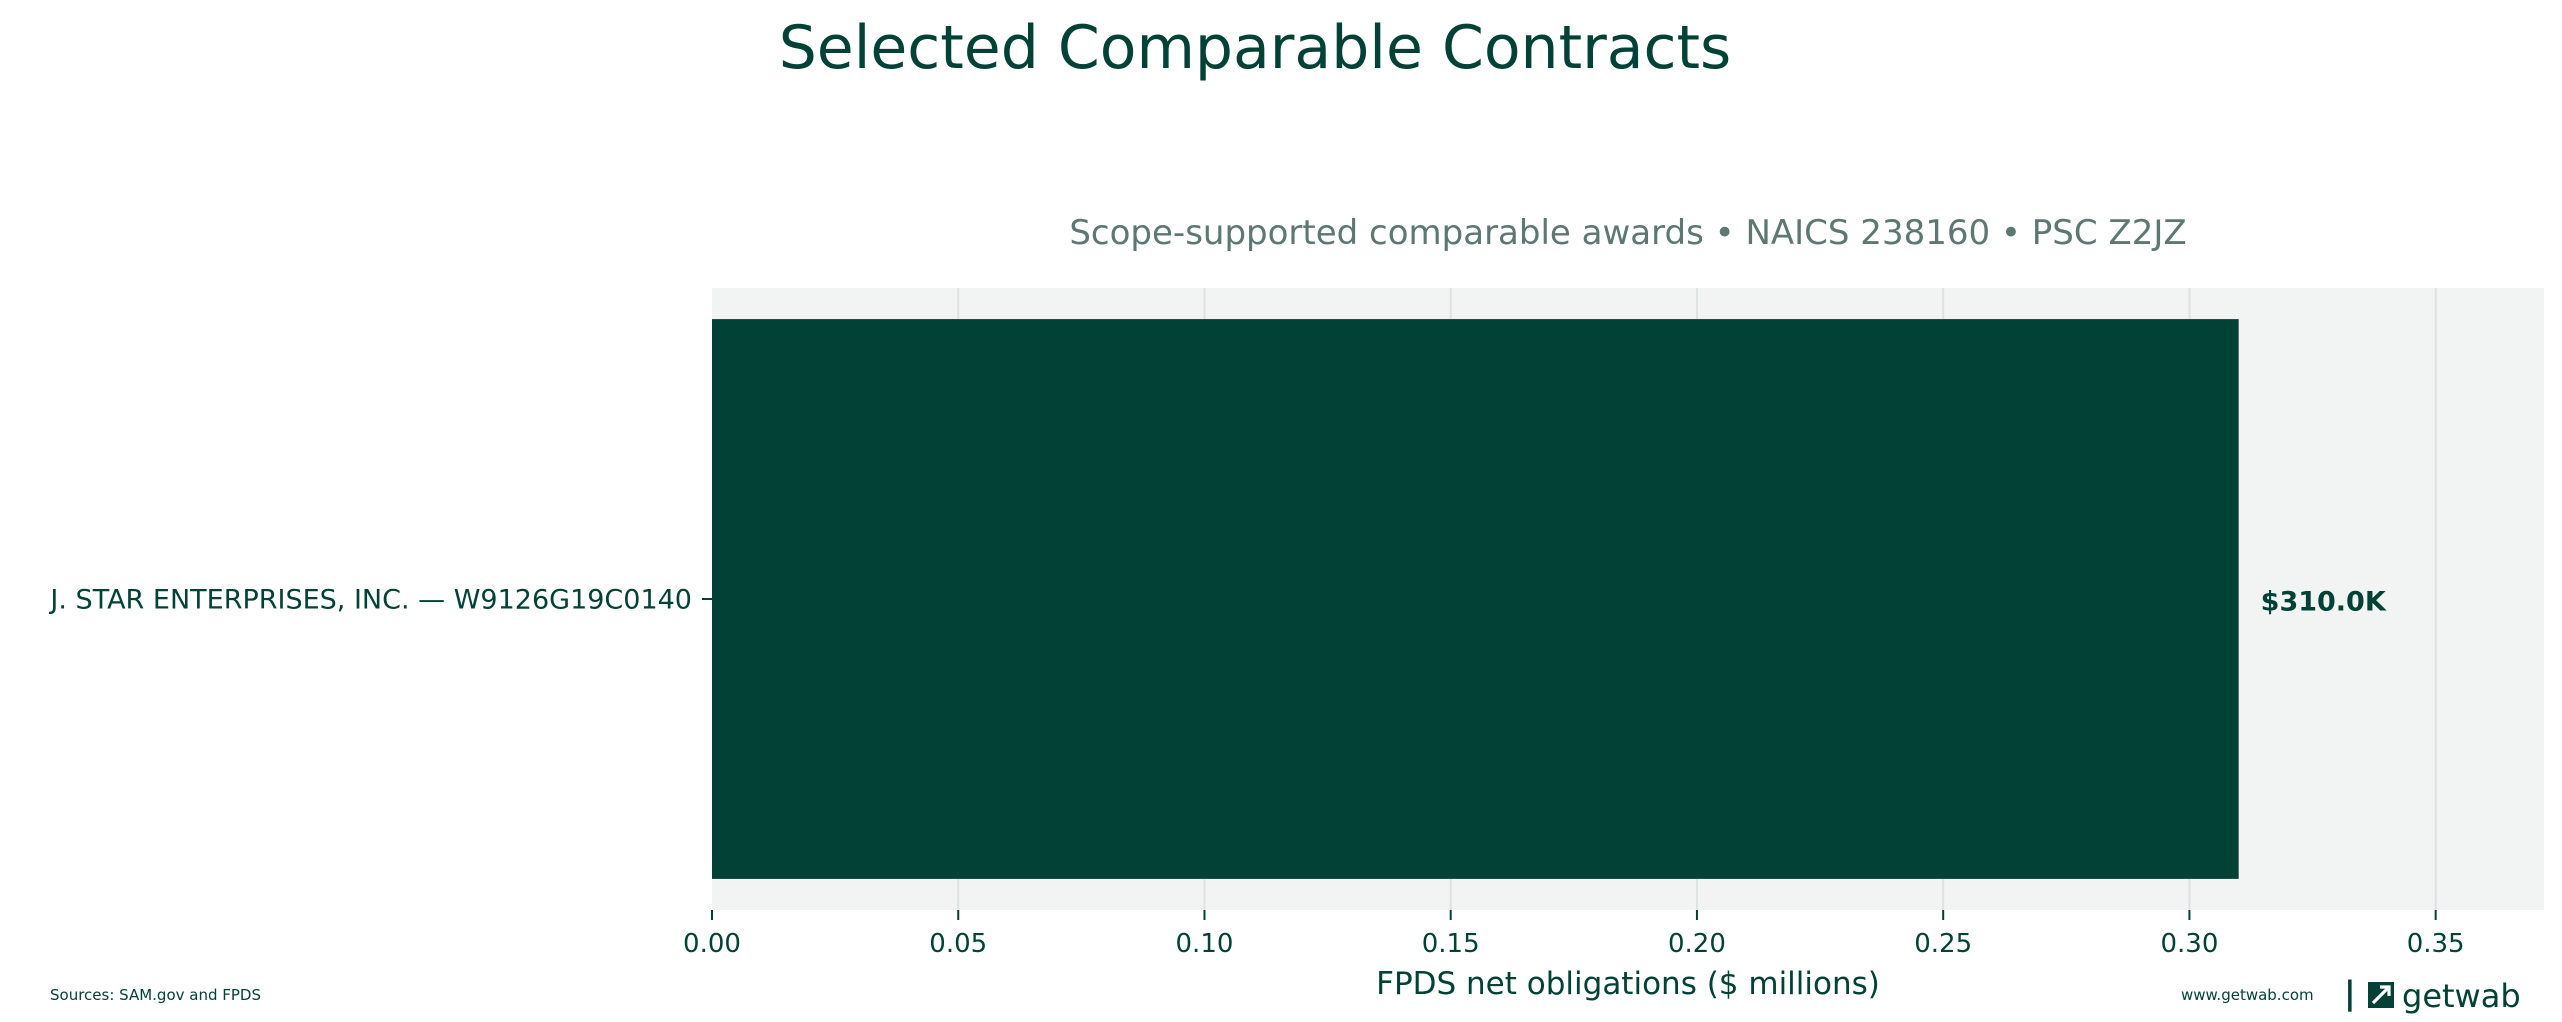 The height and width of the screenshot is (1022, 2562). Describe the element at coordinates (155, 995) in the screenshot. I see `sources-note: Sources: SAM.gov and FPDS` at that location.